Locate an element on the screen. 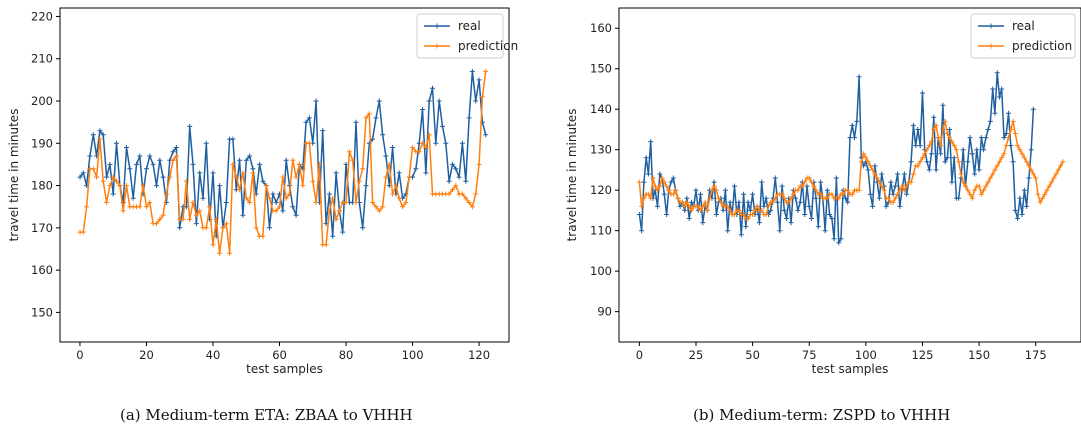  caption-a: (a) Medium-term ETA: ZBAA to VHHH is located at coordinates (266, 415).